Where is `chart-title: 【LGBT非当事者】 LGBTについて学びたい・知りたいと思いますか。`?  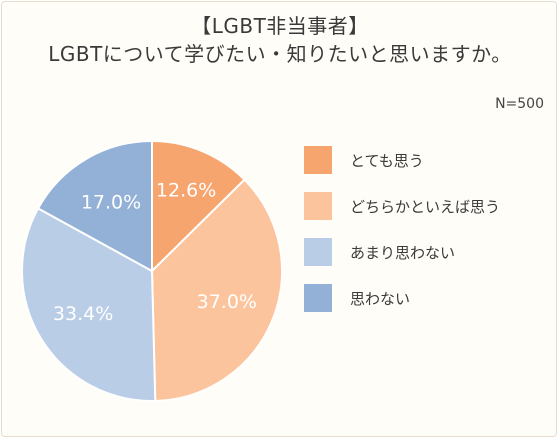 chart-title: 【LGBT非当事者】 LGBTについて学びたい・知りたいと思いますか。 is located at coordinates (280, 40).